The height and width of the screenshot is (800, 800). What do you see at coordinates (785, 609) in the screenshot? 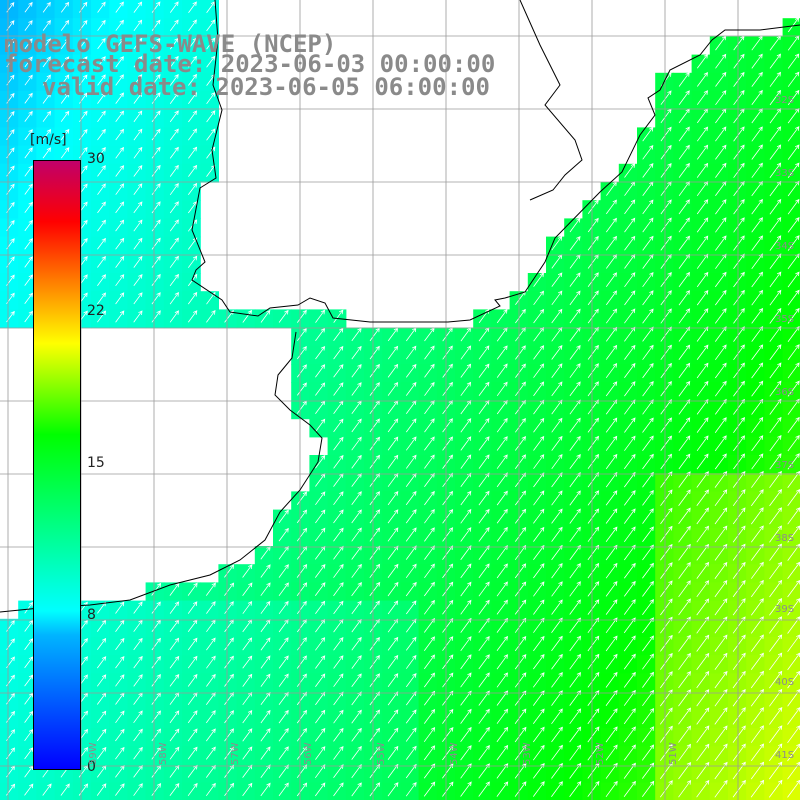
I see `lat-label: 39S` at bounding box center [785, 609].